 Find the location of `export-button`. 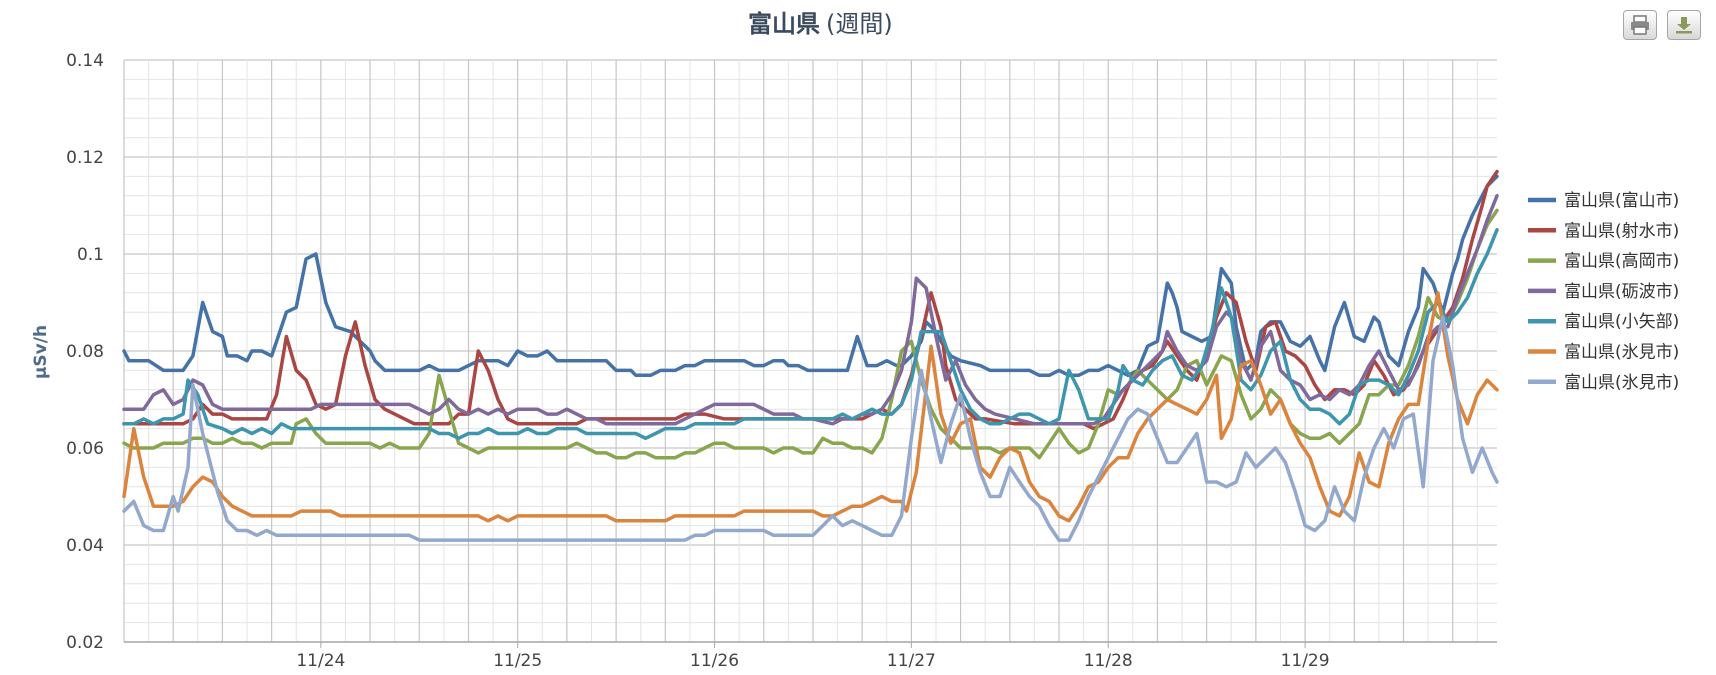

export-button is located at coordinates (1684, 25).